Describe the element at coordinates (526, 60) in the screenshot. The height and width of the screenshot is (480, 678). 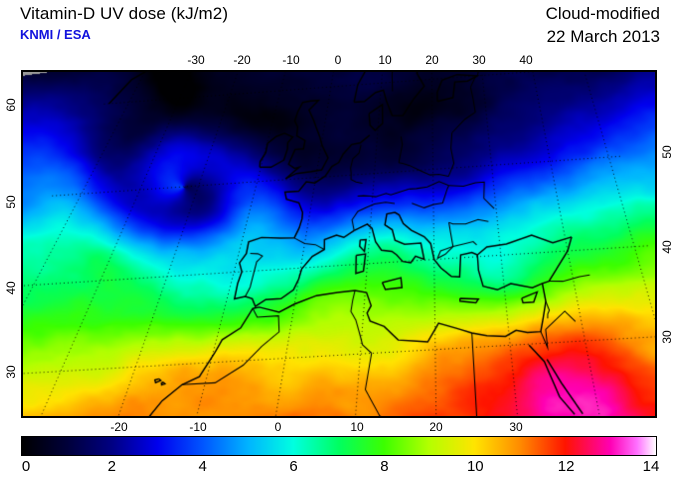
I see `top-tick-label: 40` at that location.